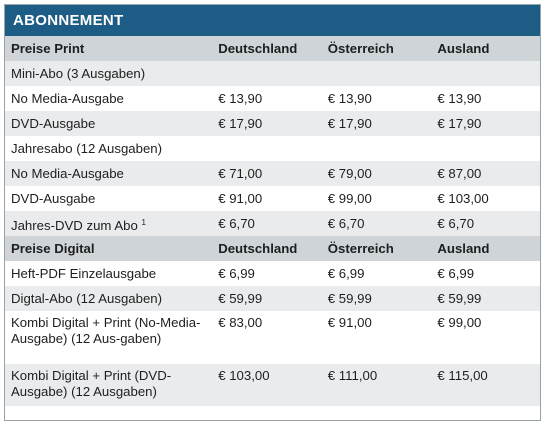 The height and width of the screenshot is (424, 545). Describe the element at coordinates (272, 20) in the screenshot. I see `table-title: ABONNEMENT` at that location.